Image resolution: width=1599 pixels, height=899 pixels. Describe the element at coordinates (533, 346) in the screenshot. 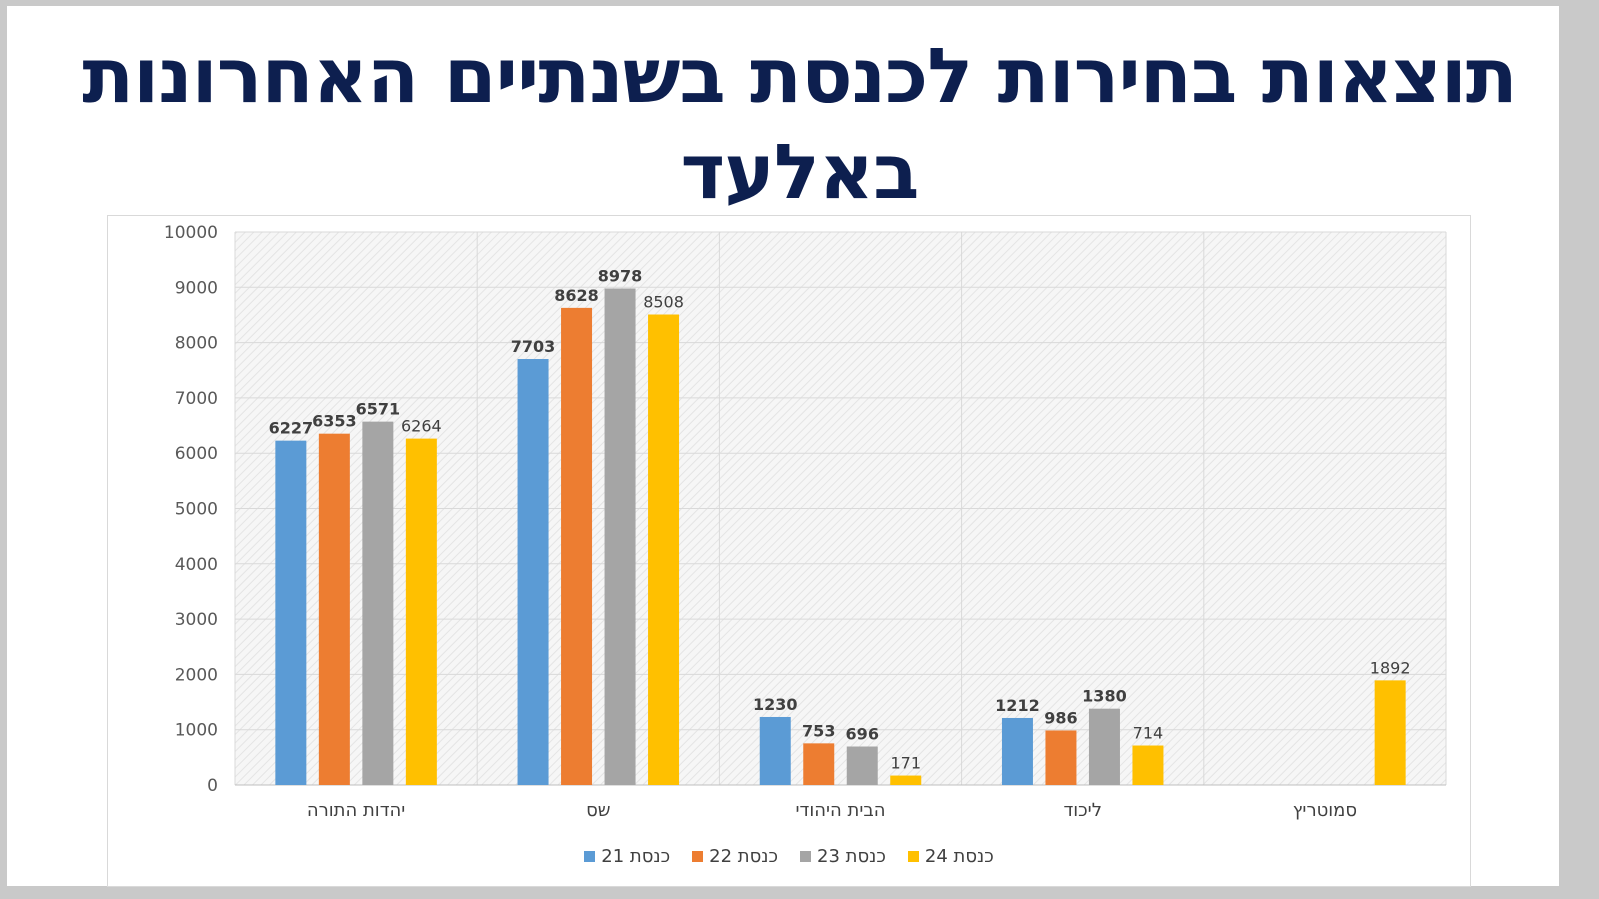

I see `data-label: 7703` at that location.